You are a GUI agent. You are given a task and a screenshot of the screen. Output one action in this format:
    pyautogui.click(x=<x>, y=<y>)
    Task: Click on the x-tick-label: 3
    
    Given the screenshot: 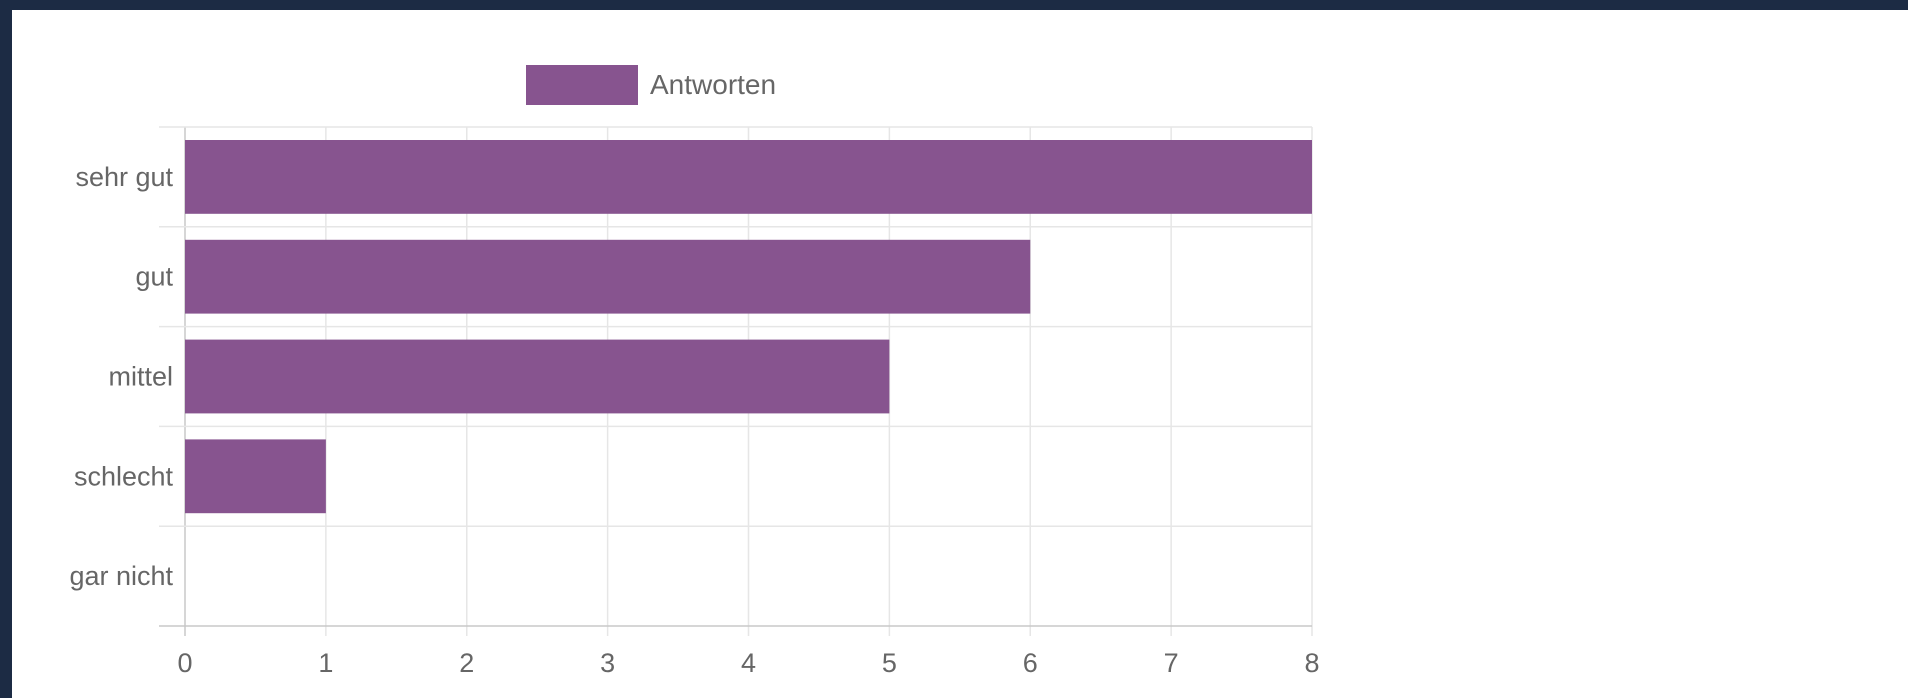 What is the action you would take?
    pyautogui.click(x=607, y=663)
    